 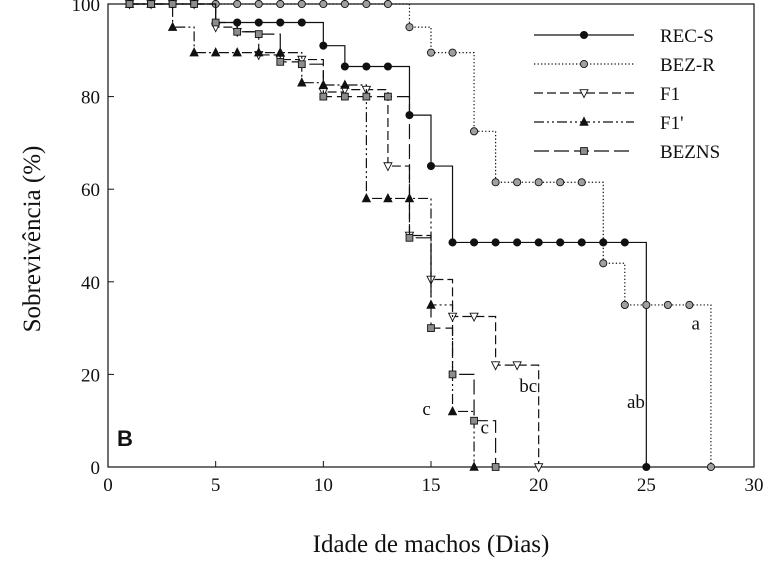 What do you see at coordinates (108, 485) in the screenshot?
I see `x-tick-label: 0` at bounding box center [108, 485].